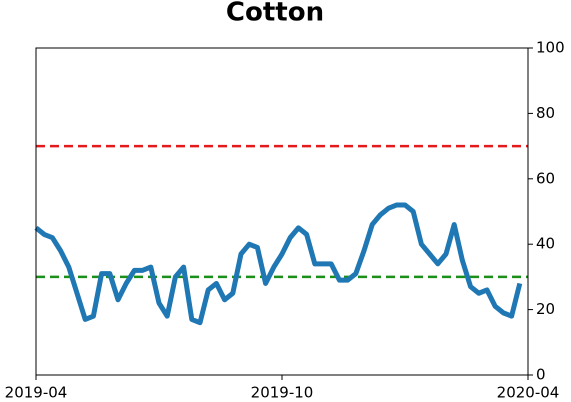  What do you see at coordinates (36, 393) in the screenshot?
I see `x-tick-label: 2019-04` at bounding box center [36, 393].